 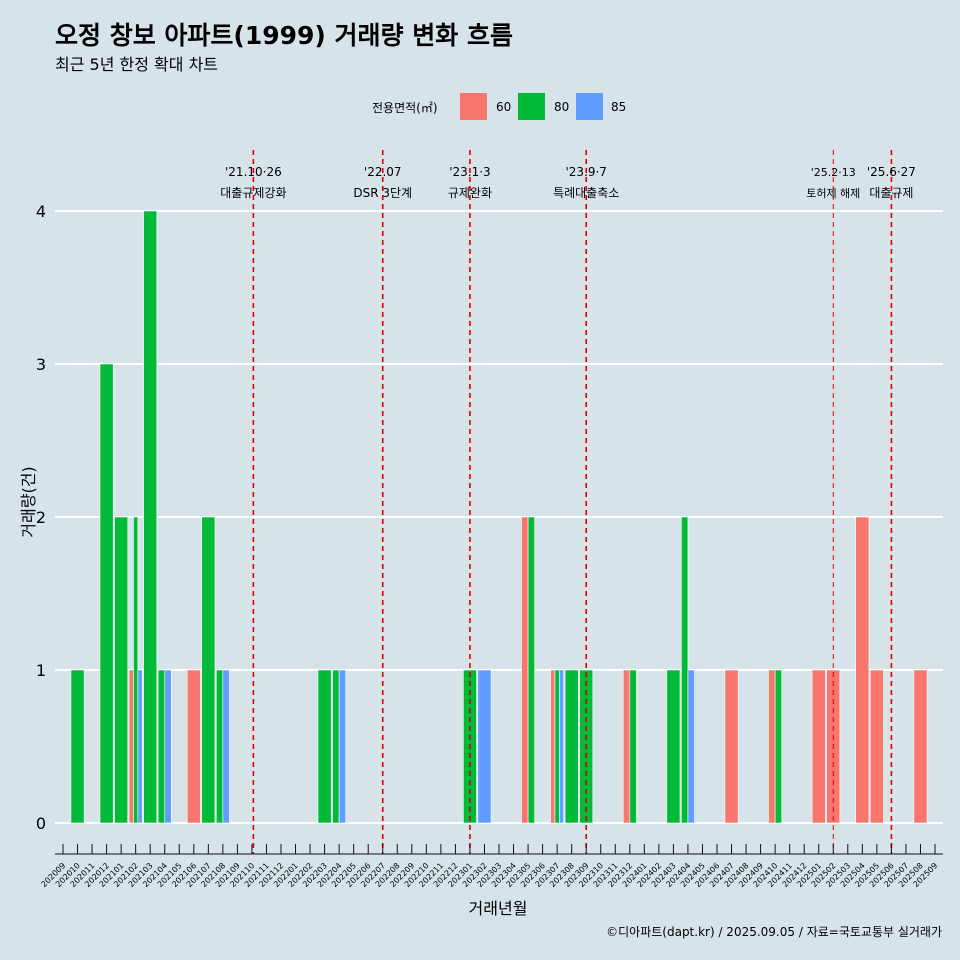 What do you see at coordinates (498, 908) in the screenshot?
I see `x-axis-title: 거래년월` at bounding box center [498, 908].